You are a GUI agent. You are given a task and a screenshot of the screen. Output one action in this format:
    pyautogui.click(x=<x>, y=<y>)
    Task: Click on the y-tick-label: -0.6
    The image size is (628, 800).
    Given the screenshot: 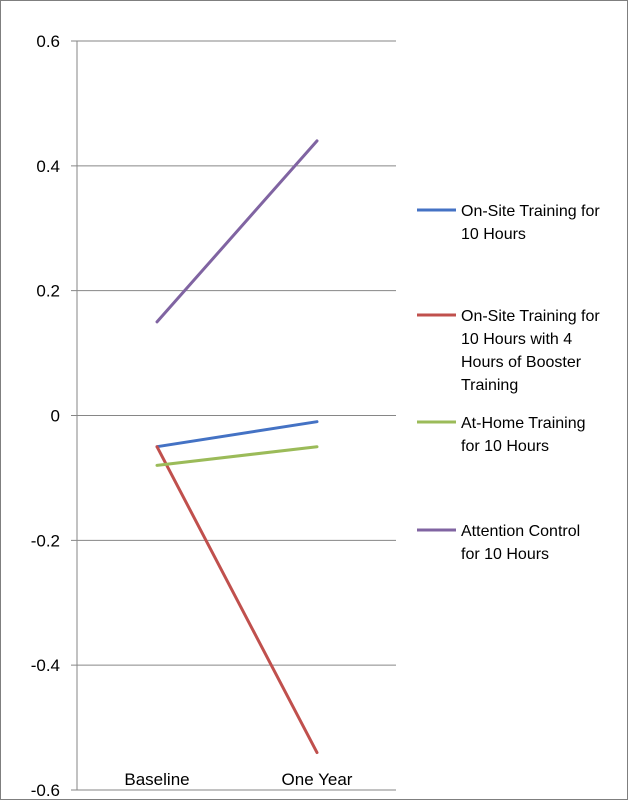 What is the action you would take?
    pyautogui.click(x=45, y=790)
    